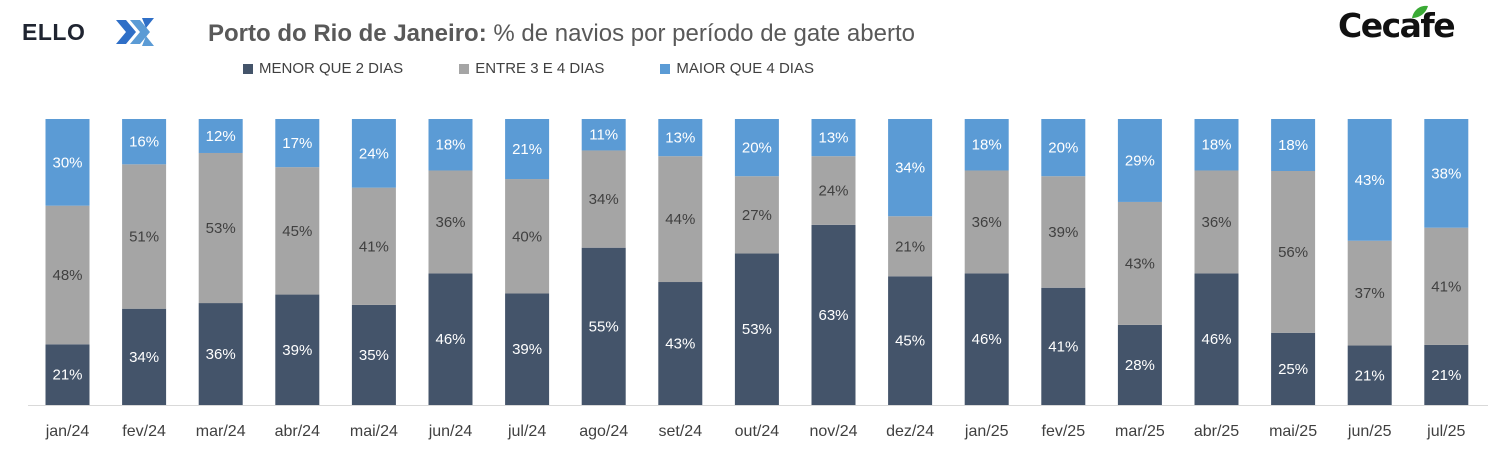  I want to click on data-label-entre: 56%, so click(1293, 252).